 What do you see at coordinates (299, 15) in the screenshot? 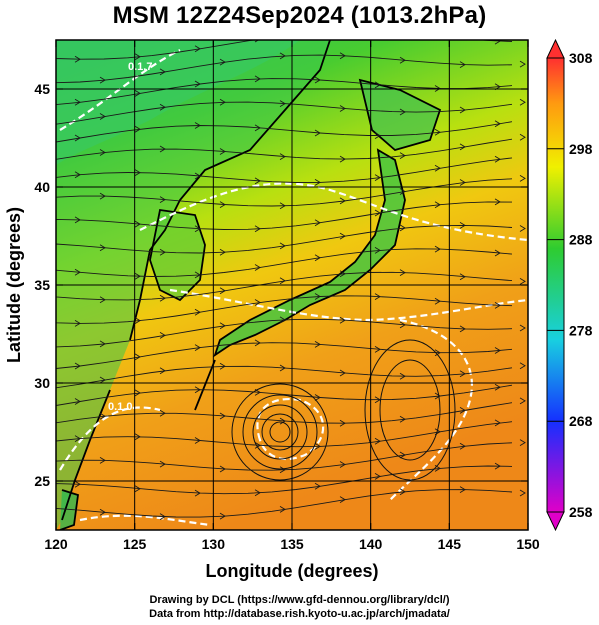
I see `page-title: MSM 12Z24Sep2024 (1013.2hPa)` at bounding box center [299, 15].